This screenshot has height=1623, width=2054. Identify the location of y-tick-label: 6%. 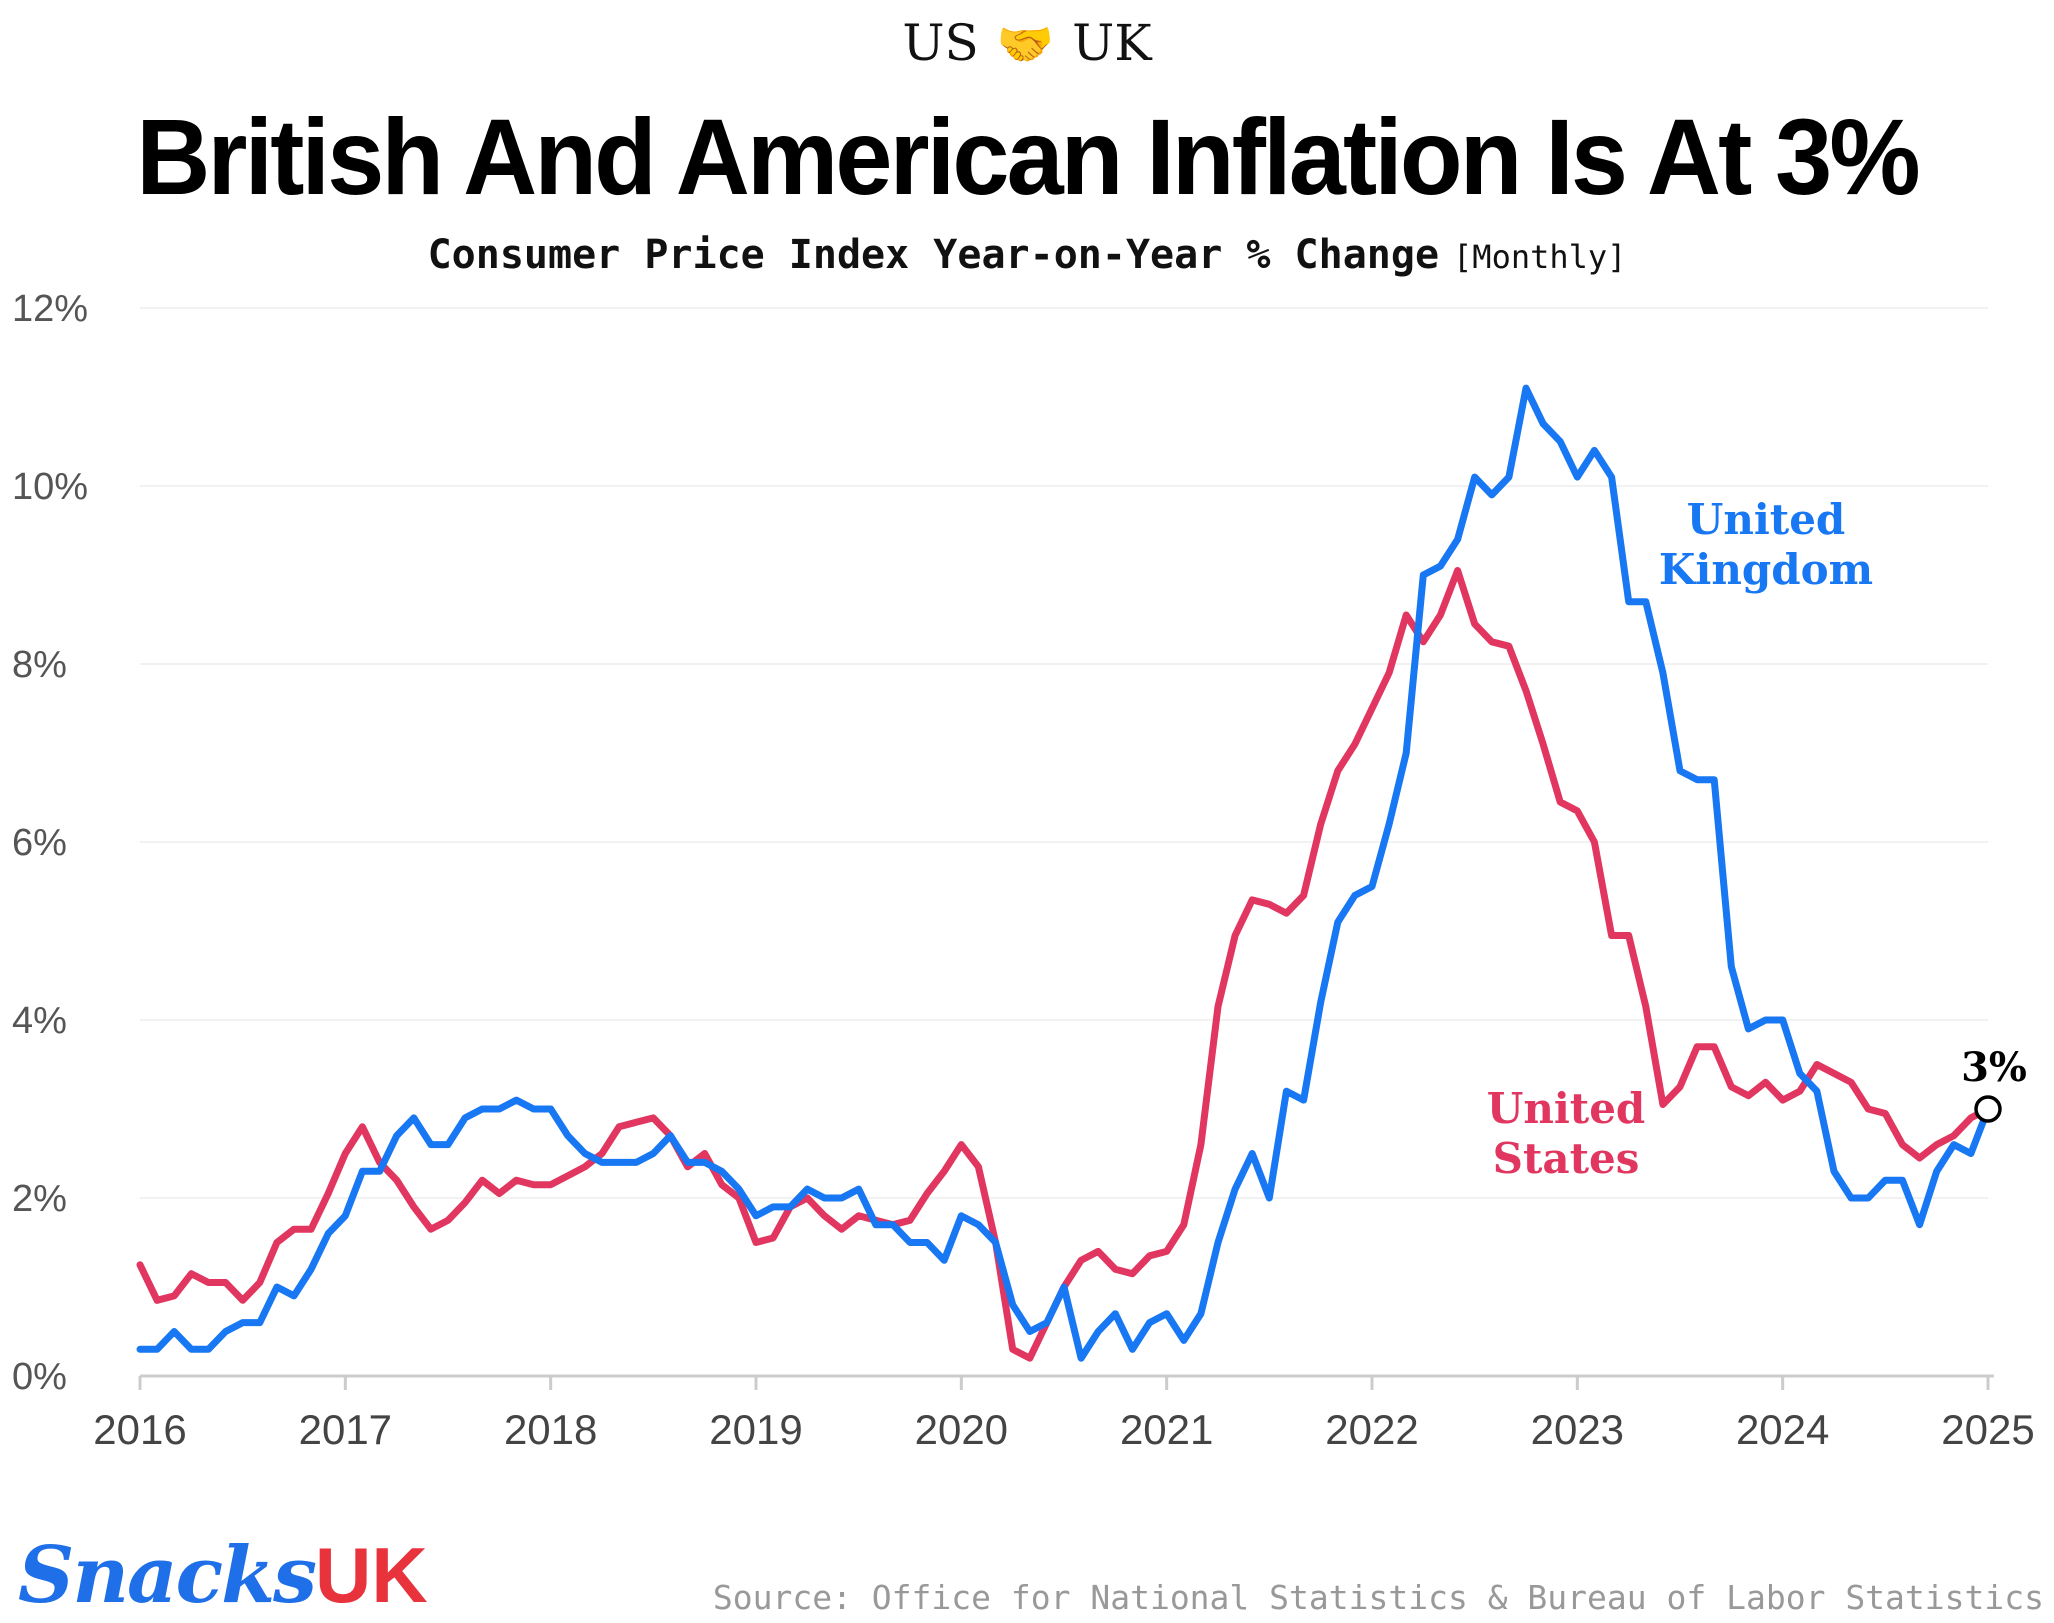
(39, 843).